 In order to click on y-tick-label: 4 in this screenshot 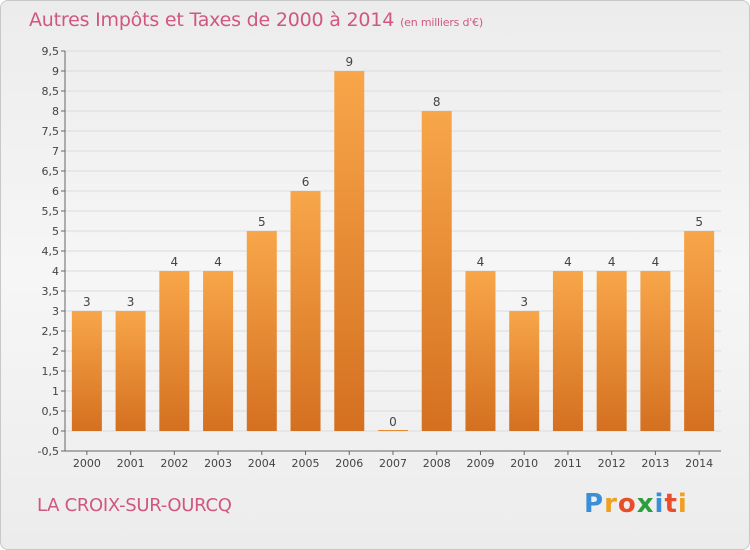, I will do `click(55, 271)`.